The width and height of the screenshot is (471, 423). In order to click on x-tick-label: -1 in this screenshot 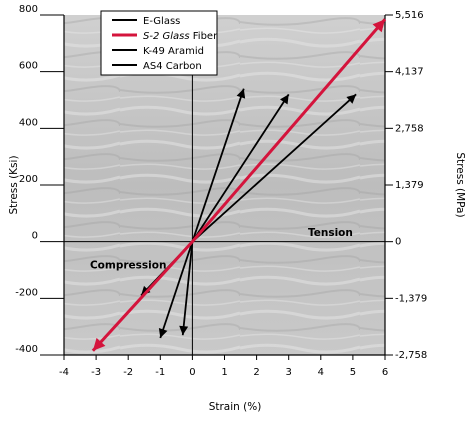, I will do `click(160, 372)`.